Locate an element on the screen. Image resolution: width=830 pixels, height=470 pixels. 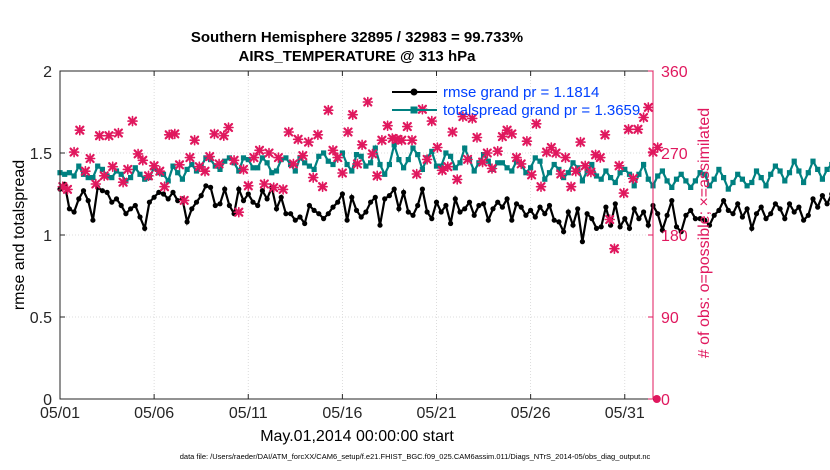
chart-title-line-2: AIRS_TEMPERATURE @ 313 hPa is located at coordinates (358, 56).